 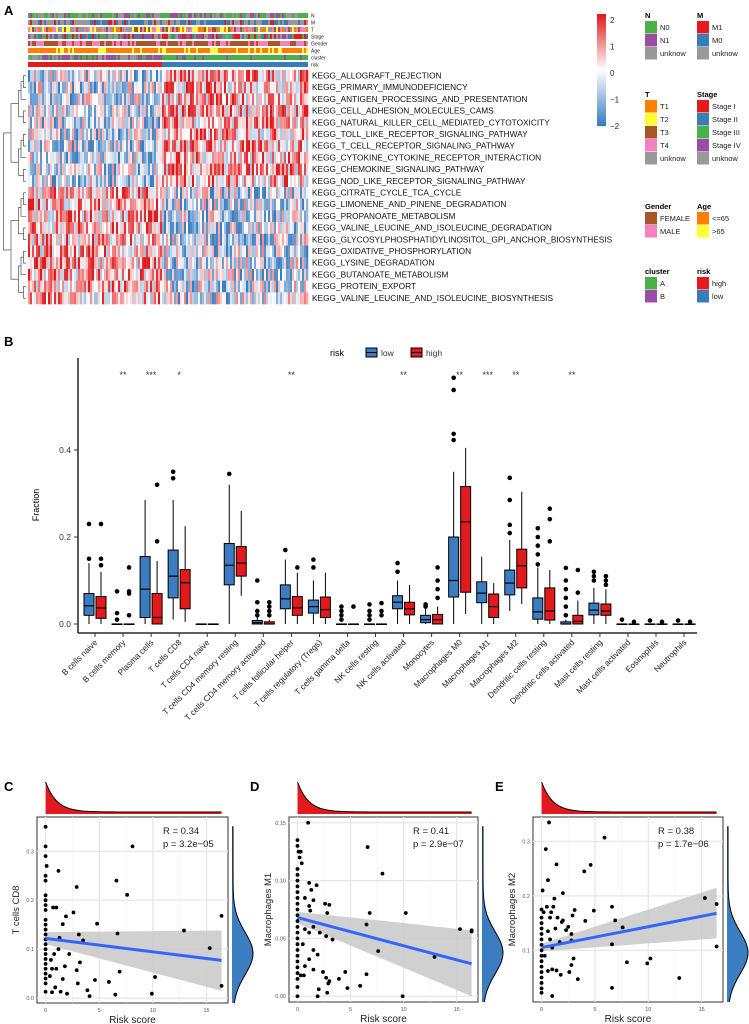 I want to click on marginal-density-y, so click(x=737, y=914).